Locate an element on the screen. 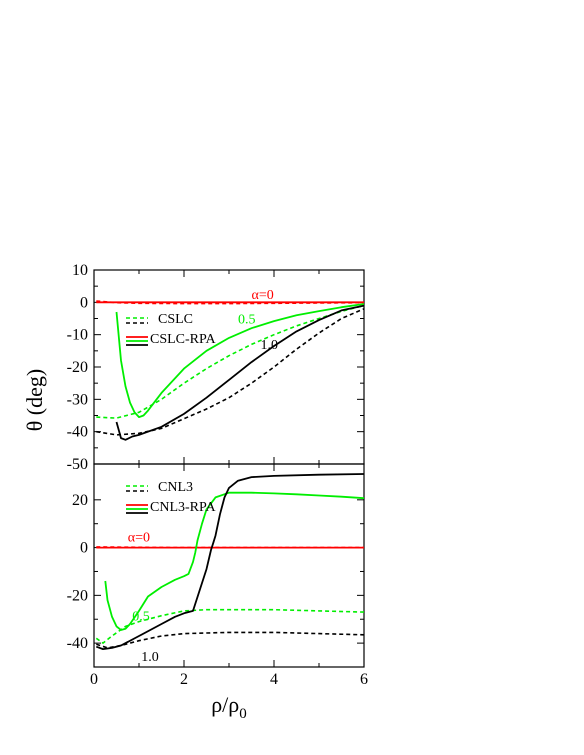 Image resolution: width=584 pixels, height=755 pixels. series-line-cnl3-rpa-alpha-0.5 is located at coordinates (234, 561).